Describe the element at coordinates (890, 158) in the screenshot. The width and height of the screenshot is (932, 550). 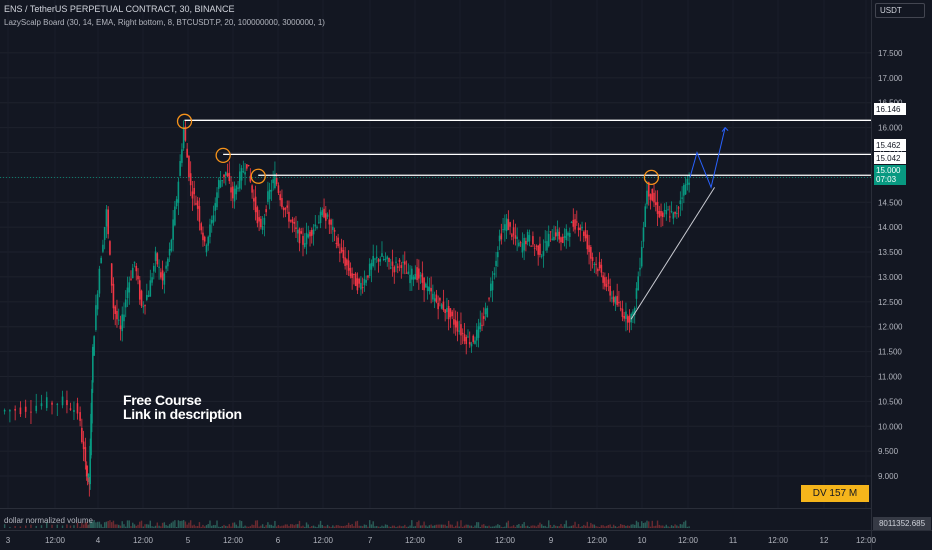
I see `price-tag-level3: 15.042` at that location.